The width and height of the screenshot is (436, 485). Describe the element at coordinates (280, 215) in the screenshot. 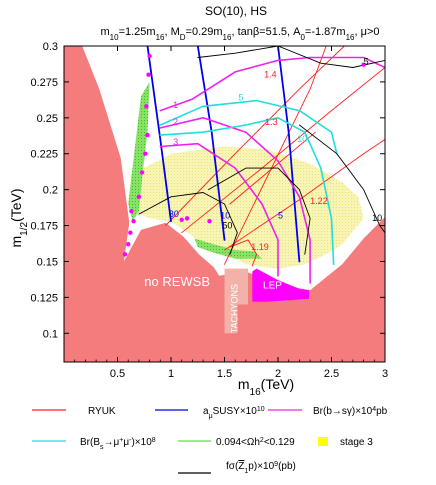

I see `contour-label-1-2: 5` at that location.